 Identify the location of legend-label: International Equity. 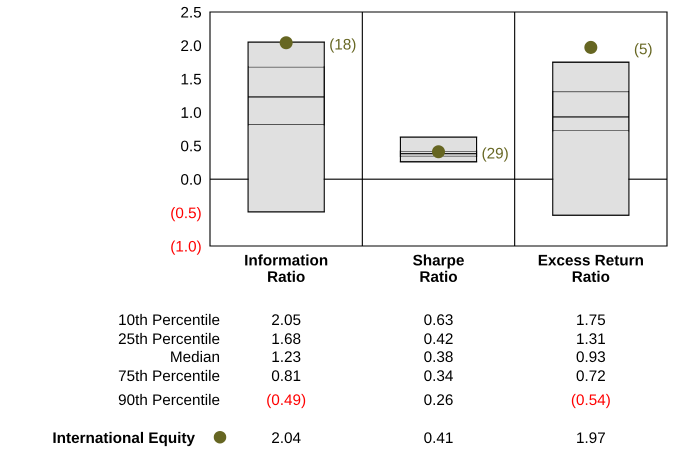
(124, 439).